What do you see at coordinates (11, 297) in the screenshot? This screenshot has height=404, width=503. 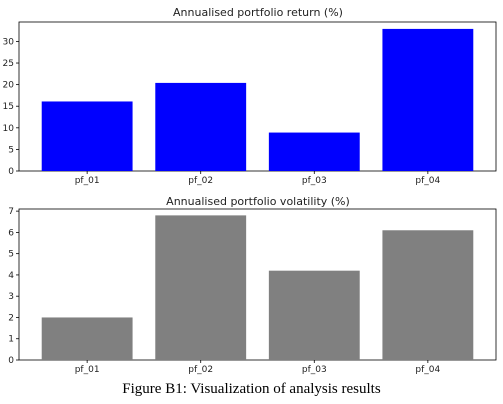 I see `volatility-chart-y-tick-label: 3` at bounding box center [11, 297].